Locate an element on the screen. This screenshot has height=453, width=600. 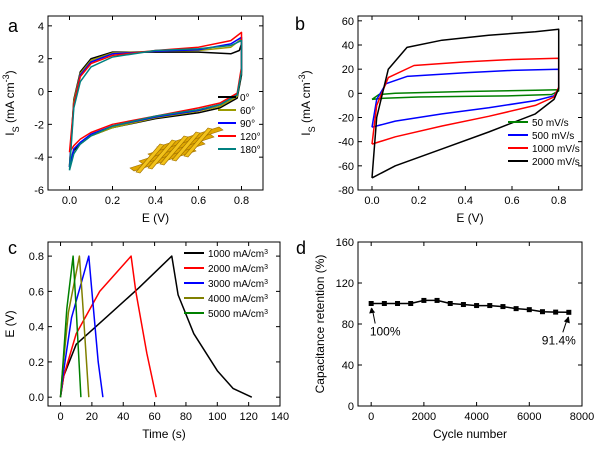
legend-label: 2000 mV/s is located at coordinates (556, 162).